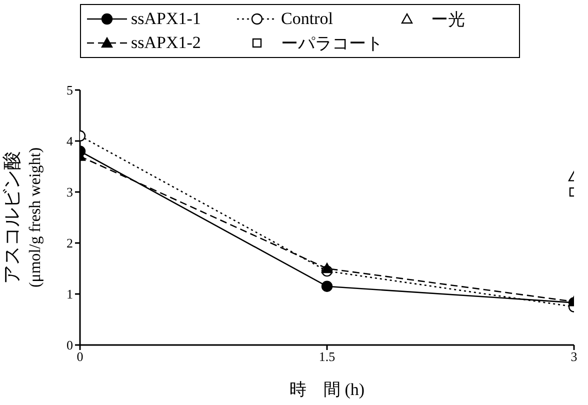  I want to click on y-tick-label: 4, so click(70, 141).